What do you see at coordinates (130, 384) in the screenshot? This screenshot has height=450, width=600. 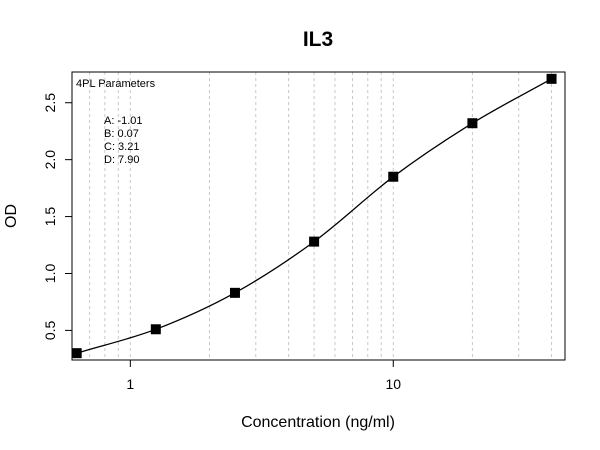 I see `x-tick-label: 1` at bounding box center [130, 384].